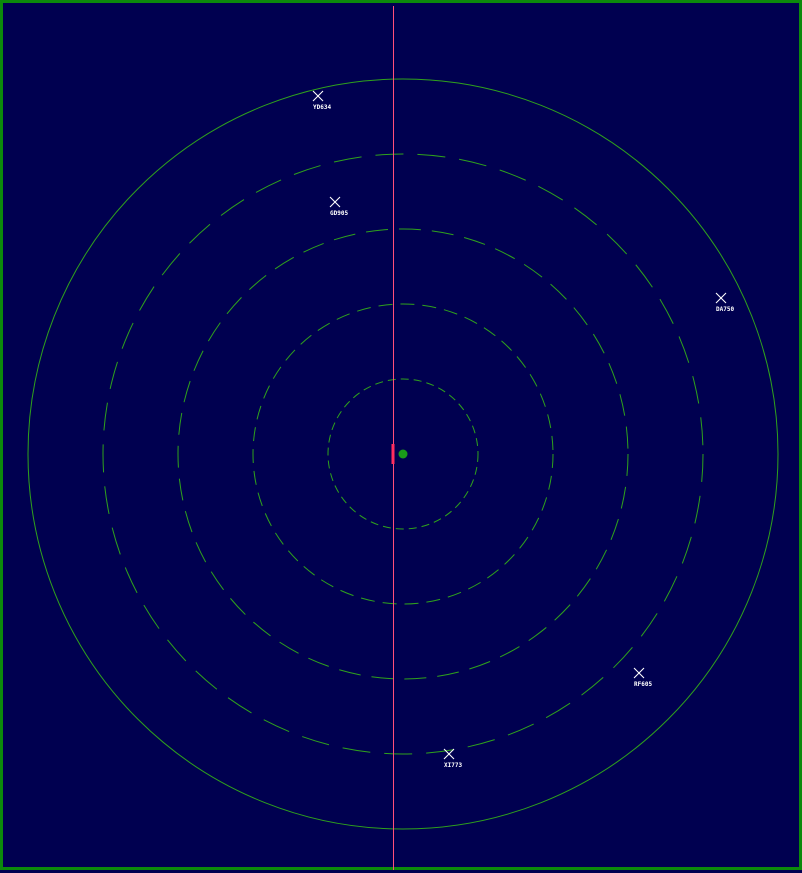 This screenshot has height=873, width=802. I want to click on aircraft-callsign: DA750, so click(725, 309).